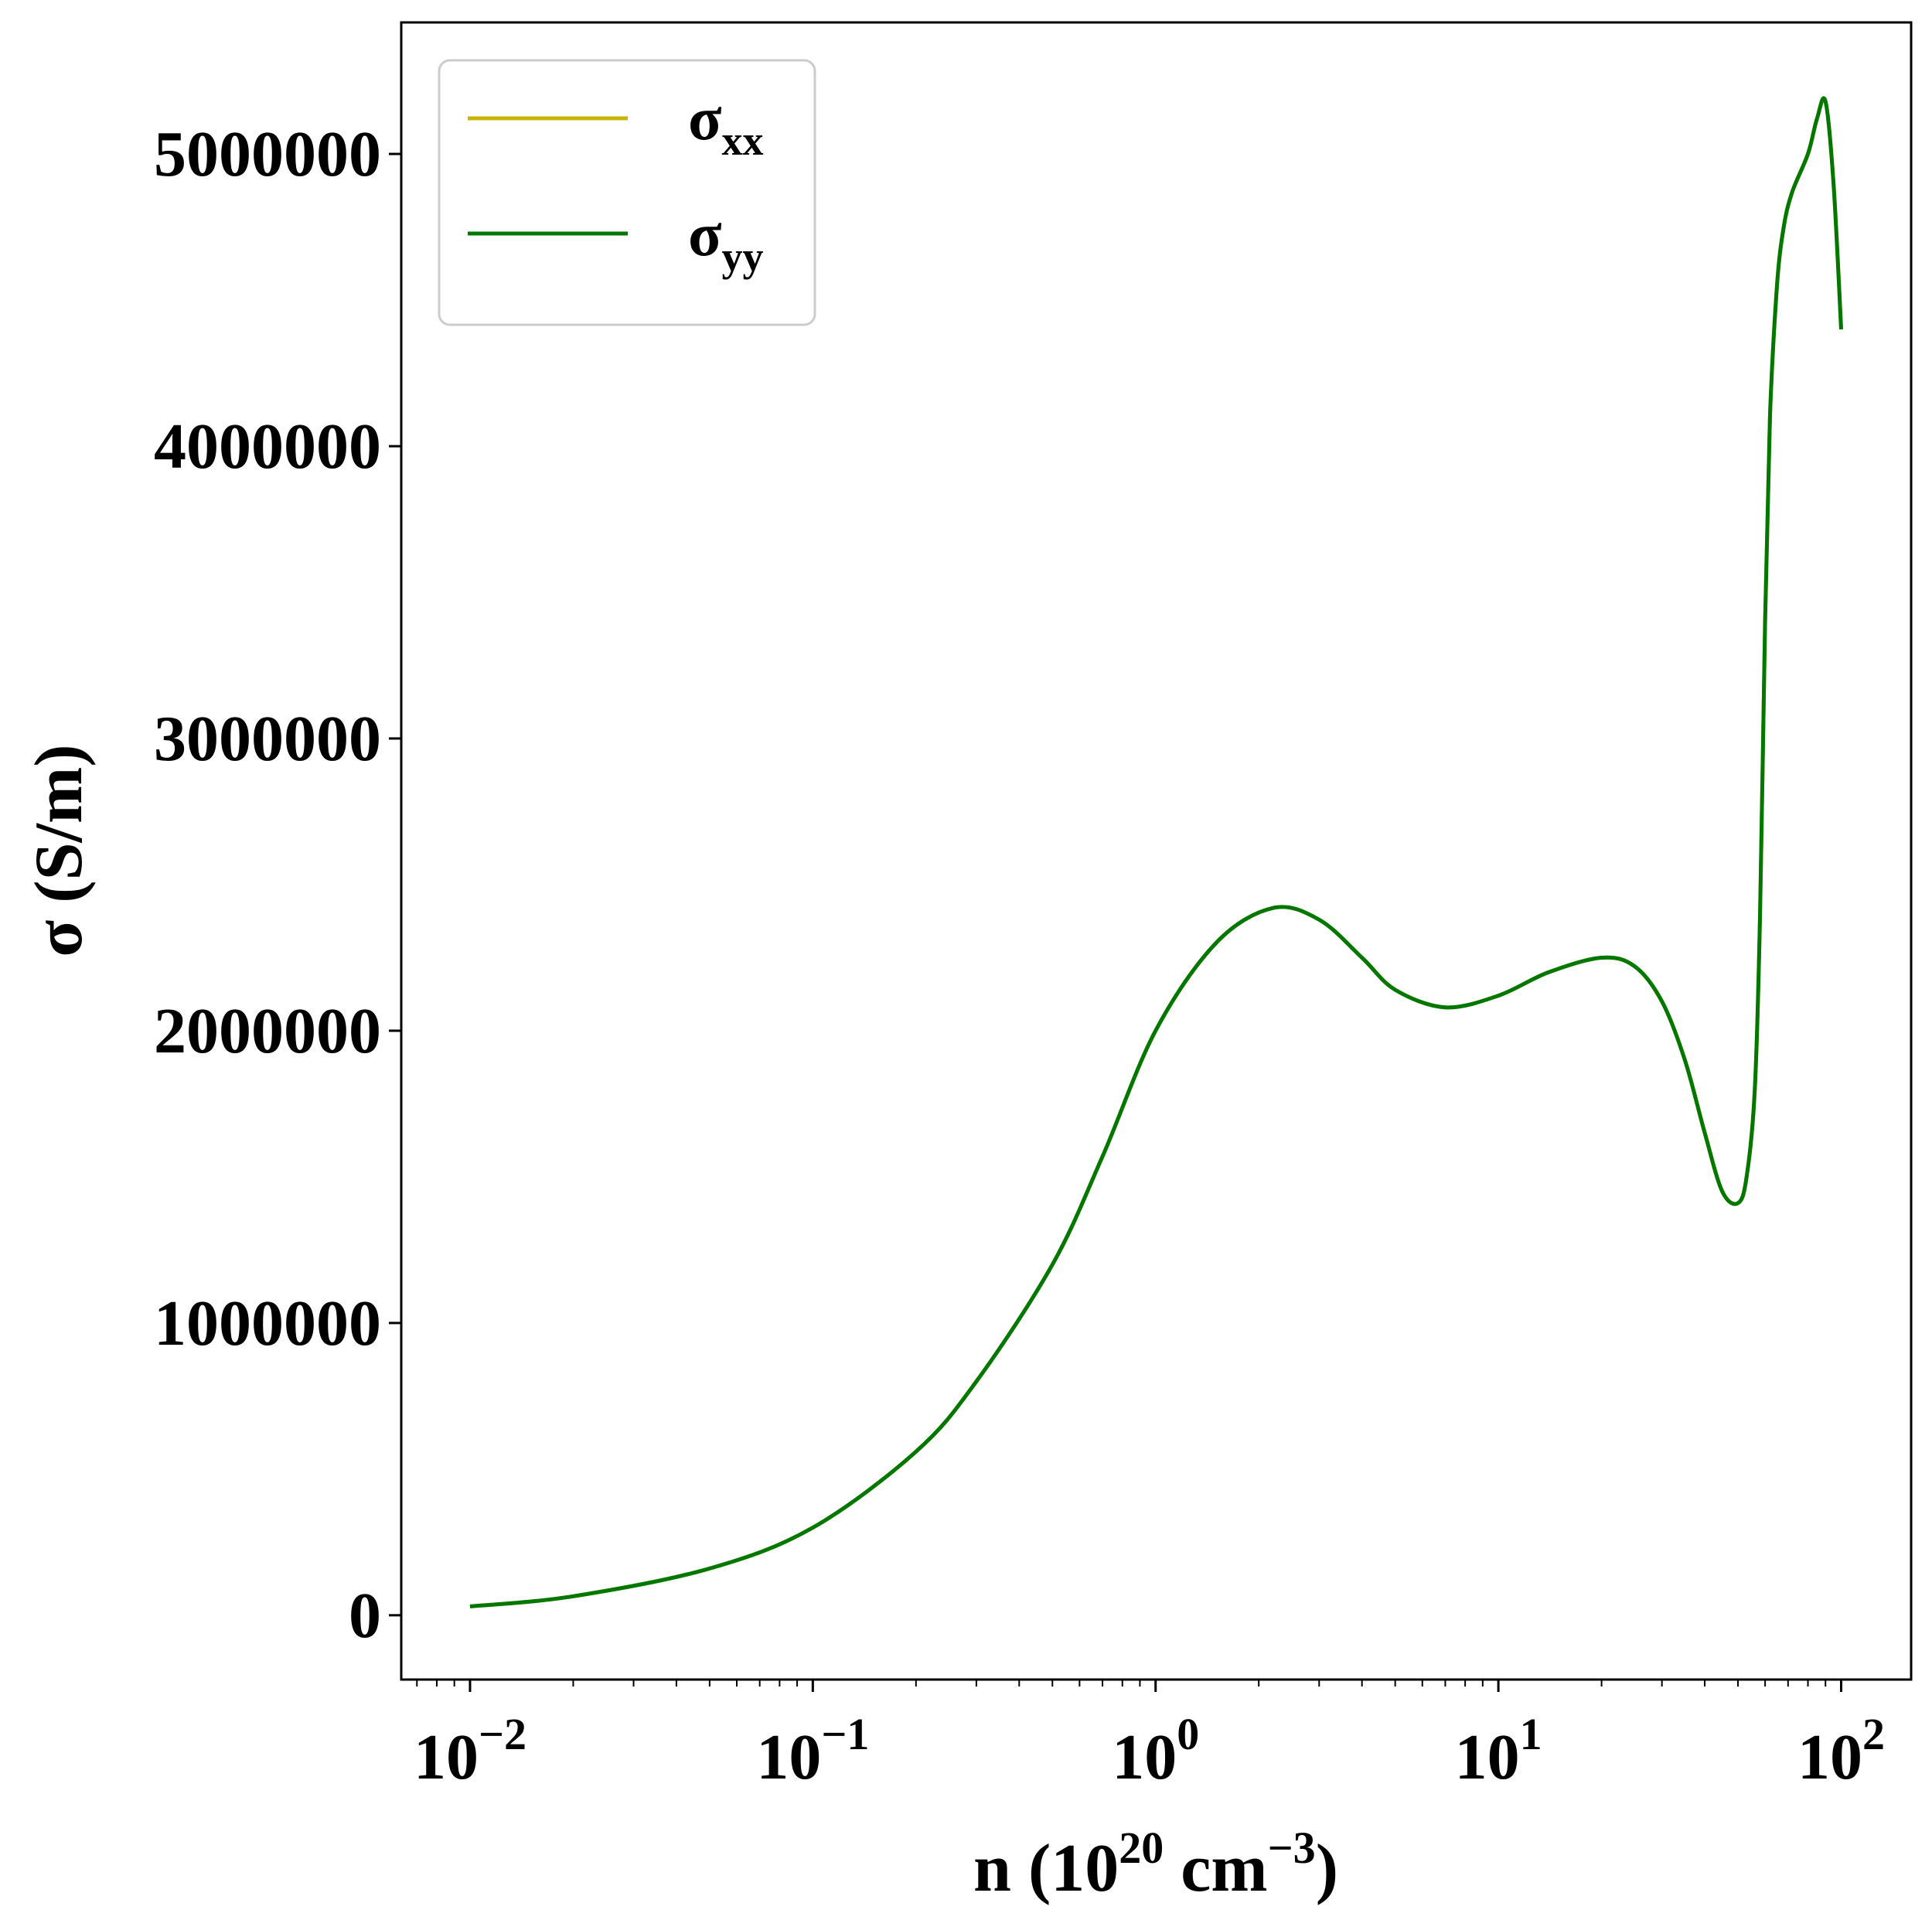 Image resolution: width=1932 pixels, height=1927 pixels. What do you see at coordinates (743, 141) in the screenshot?
I see `legend-label-sigma-xx-sub: xx` at bounding box center [743, 141].